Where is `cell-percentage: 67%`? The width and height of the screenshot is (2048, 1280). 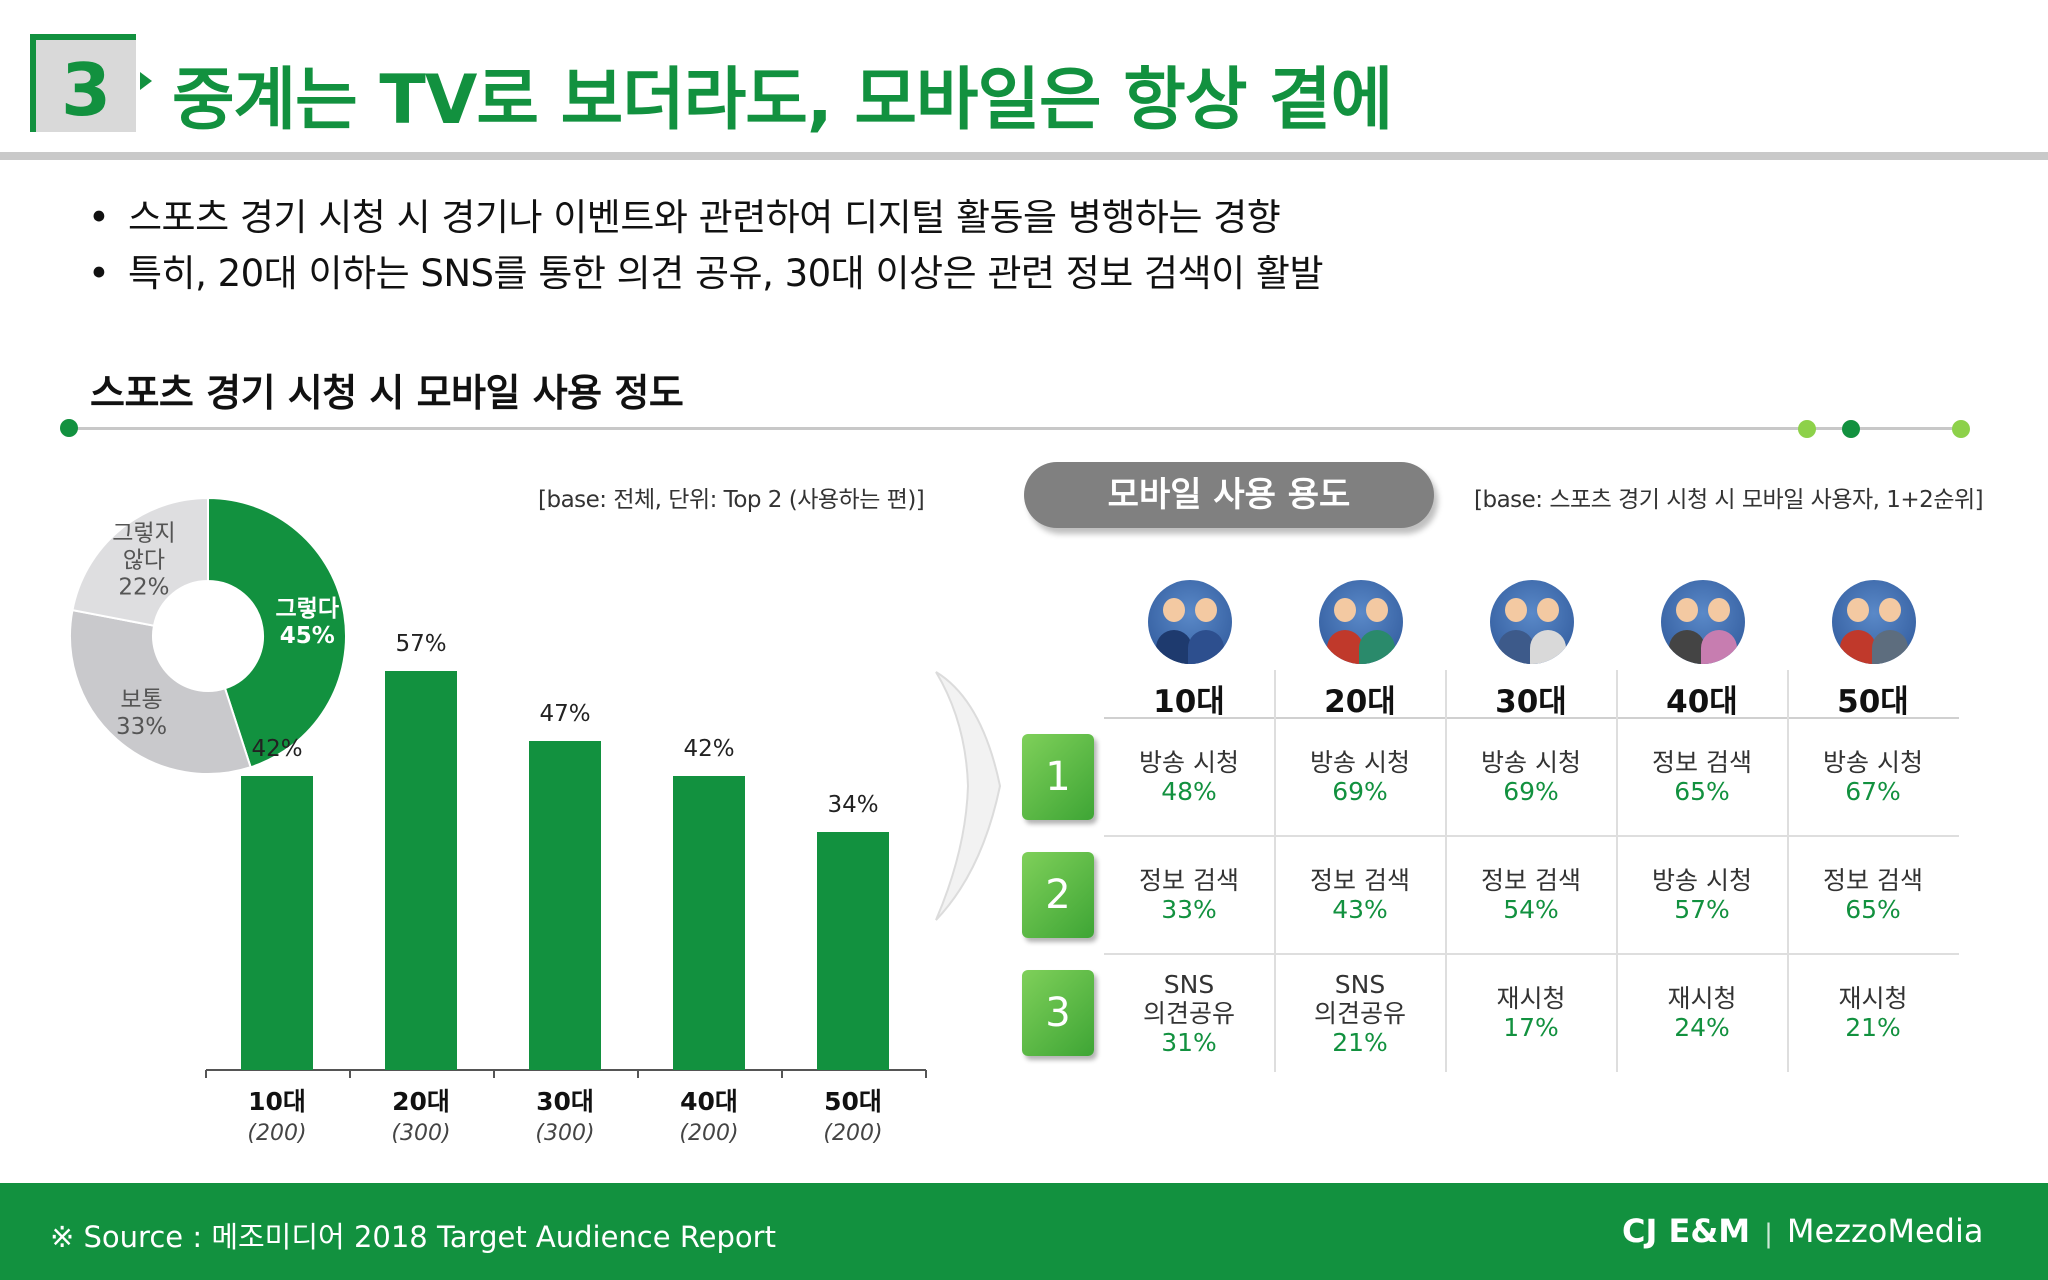 cell-percentage: 67% is located at coordinates (1873, 791).